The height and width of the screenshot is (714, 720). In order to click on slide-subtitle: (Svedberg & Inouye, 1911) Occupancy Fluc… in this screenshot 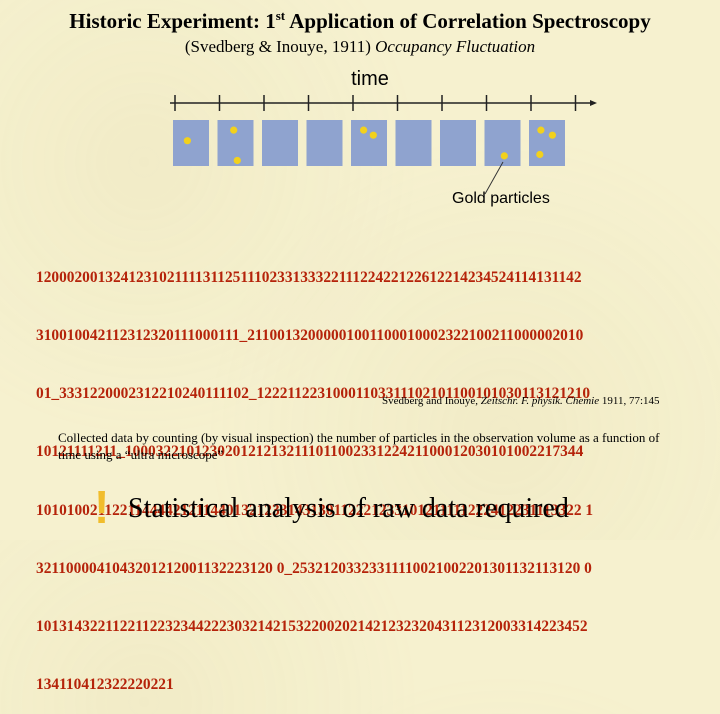, I will do `click(360, 47)`.